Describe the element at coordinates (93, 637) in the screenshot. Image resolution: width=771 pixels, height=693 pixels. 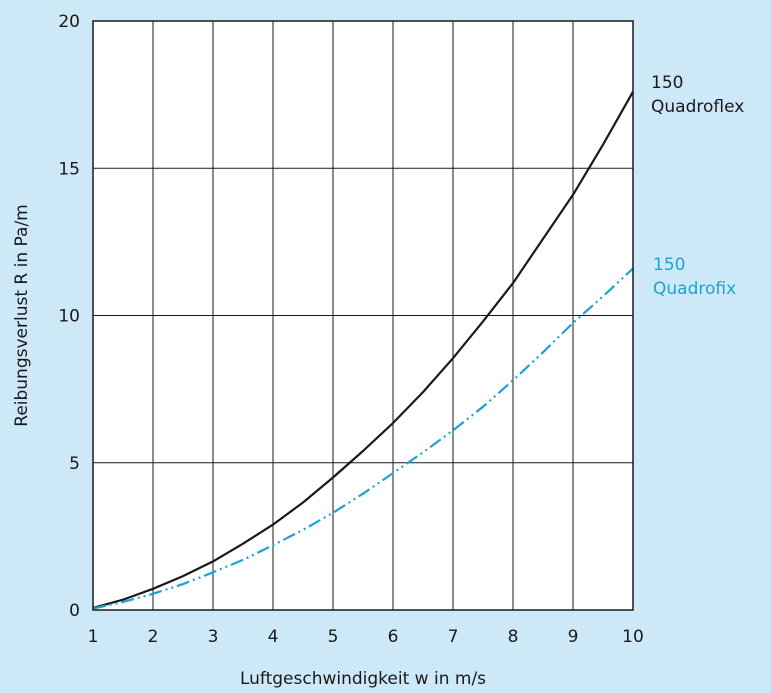
I see `x-tick-label: 1` at that location.